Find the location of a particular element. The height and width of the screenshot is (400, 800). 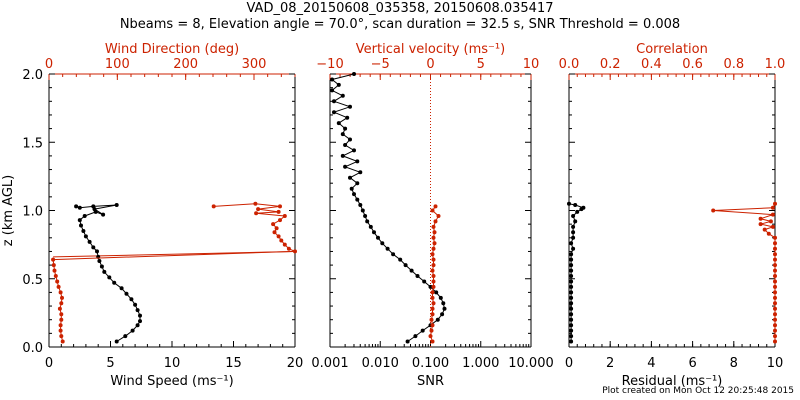

snr-bottom-tick-label: 0.100 is located at coordinates (430, 363).